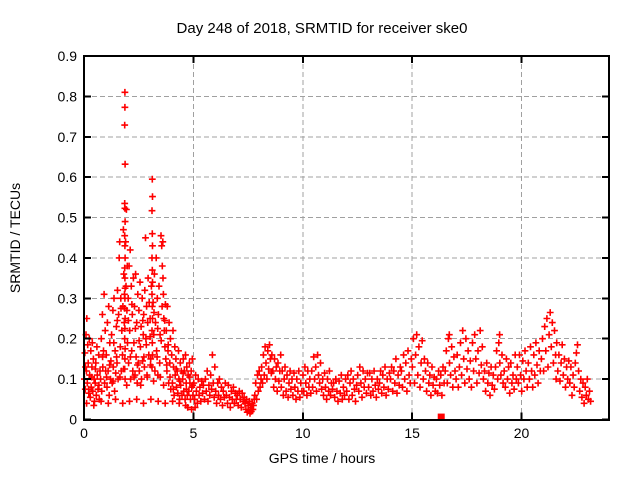 This screenshot has height=480, width=640. Describe the element at coordinates (68, 137) in the screenshot. I see `y-tick-label: 0.7` at that location.